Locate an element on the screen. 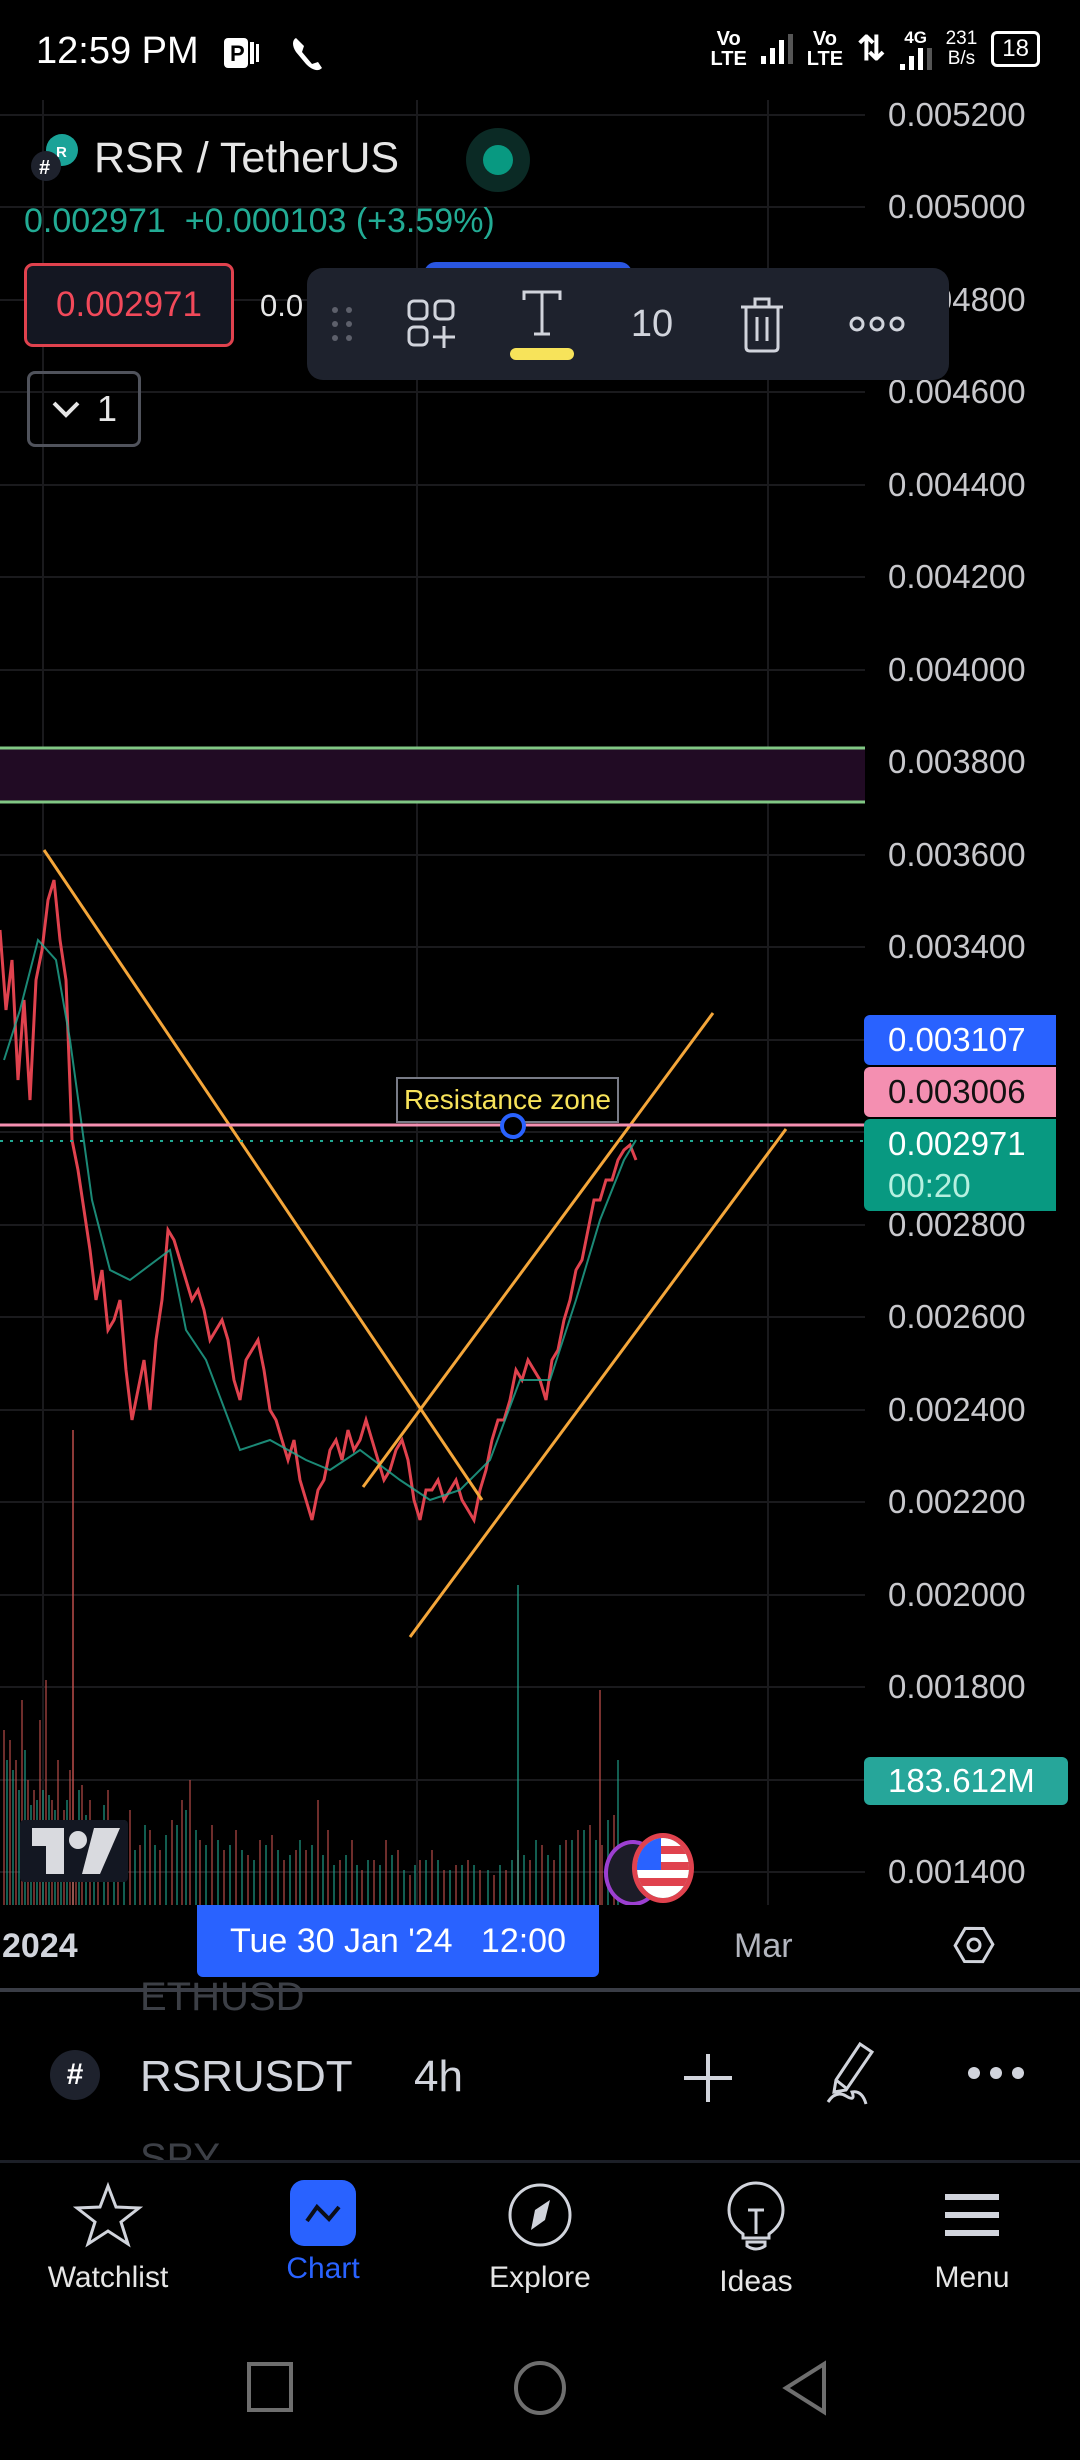 The width and height of the screenshot is (1080, 2460). drag-handle-icon is located at coordinates (342, 324).